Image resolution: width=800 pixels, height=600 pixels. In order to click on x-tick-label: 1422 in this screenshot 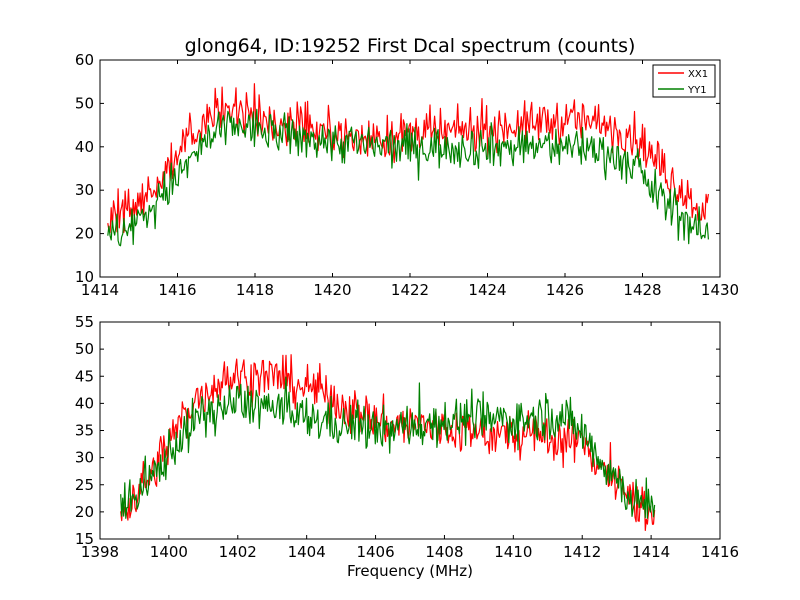, I will do `click(410, 290)`.